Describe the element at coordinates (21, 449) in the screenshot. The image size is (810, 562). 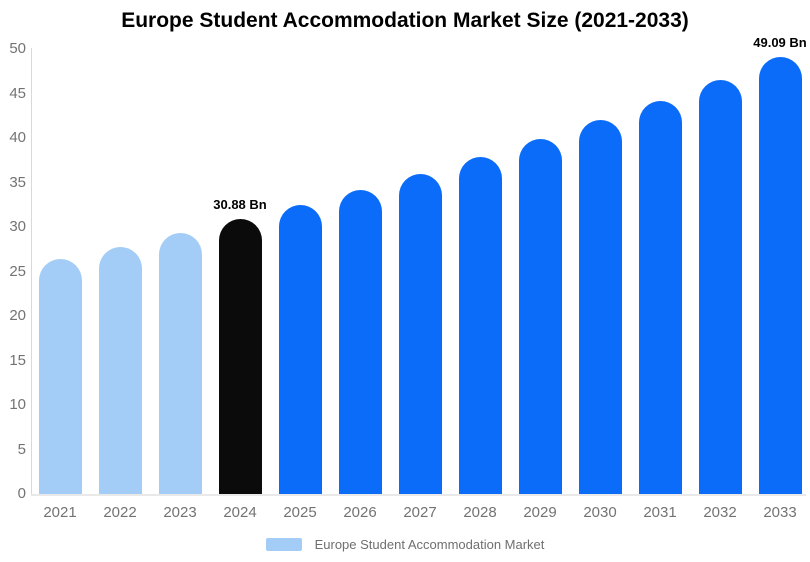
I see `y-tick-label: 5` at that location.